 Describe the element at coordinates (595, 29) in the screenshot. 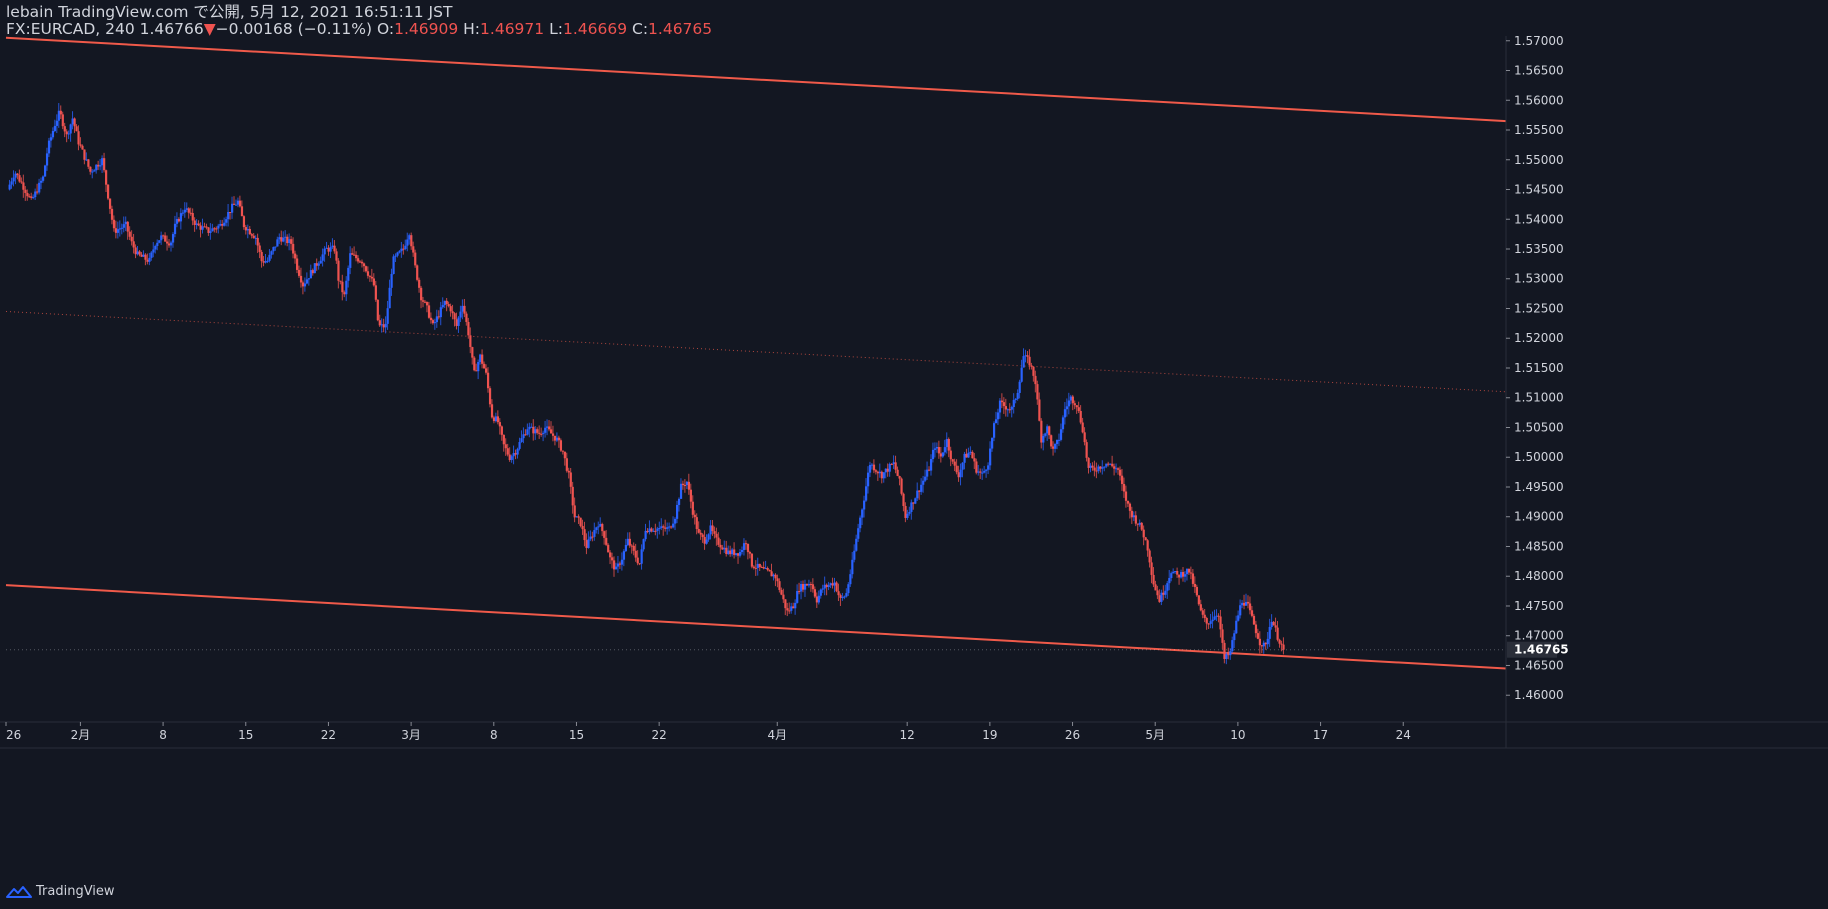

I see `low-value: 1.46669` at that location.